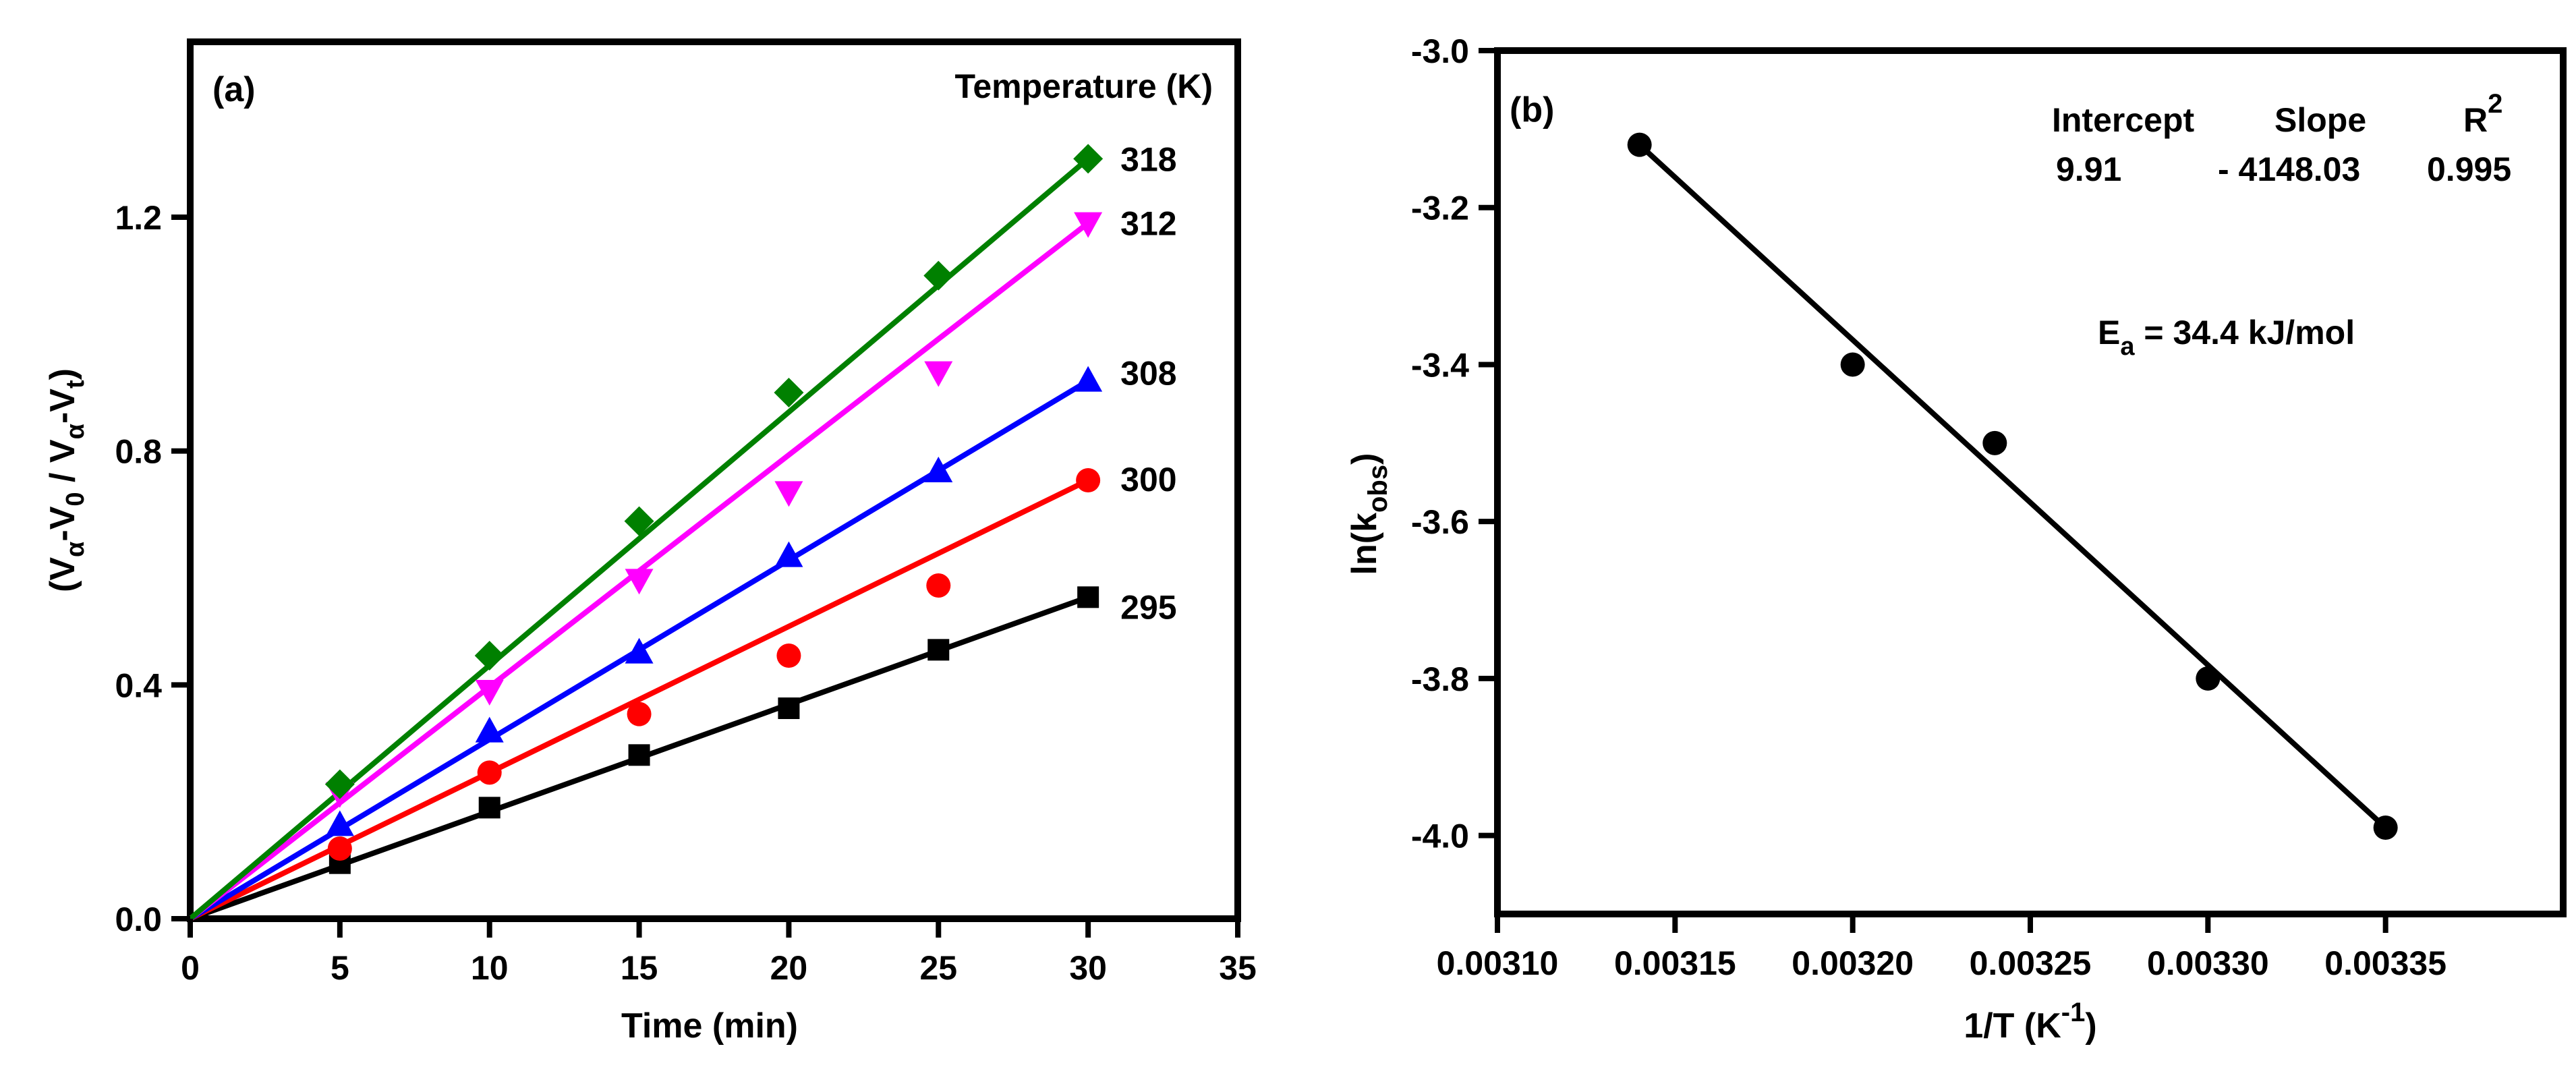 This screenshot has height=1086, width=2576. Describe the element at coordinates (1675, 963) in the screenshot. I see `x-tick-label: 0.00315` at that location.